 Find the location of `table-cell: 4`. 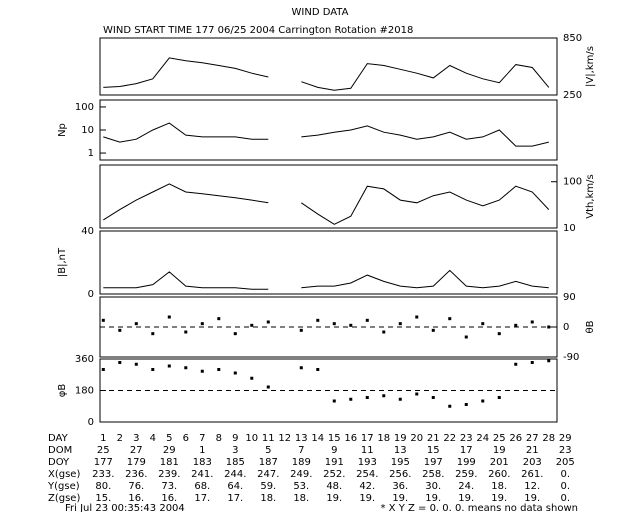

table-cell: 4 is located at coordinates (153, 438).